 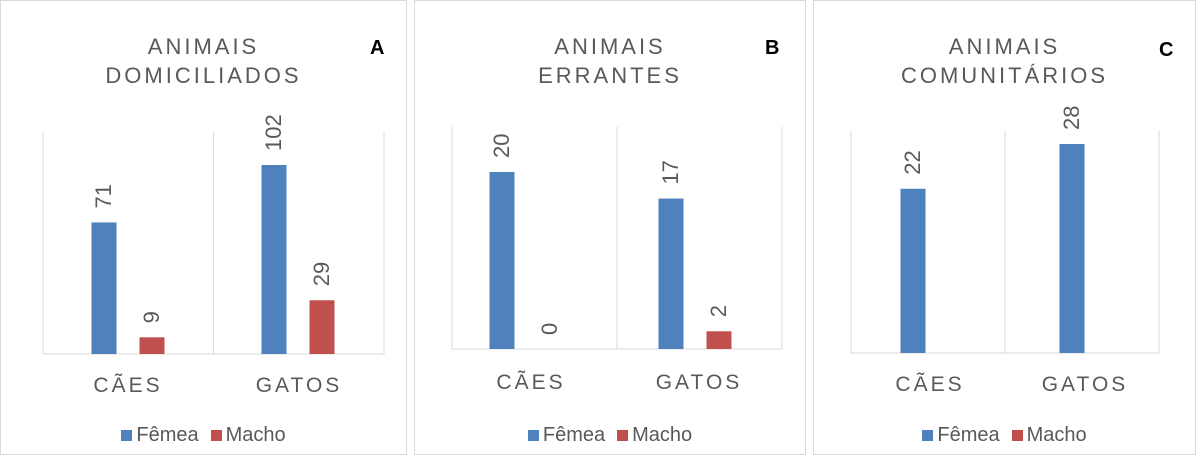 I want to click on panel-letter: B, so click(x=772, y=48).